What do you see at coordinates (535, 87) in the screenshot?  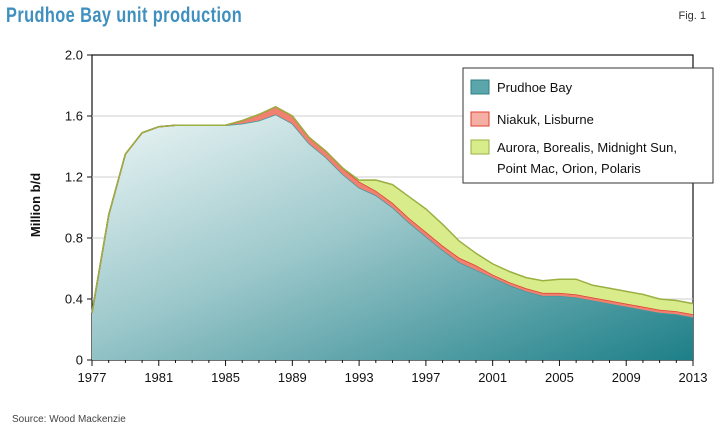 I see `legend-label-0: Prudhoe Bay` at bounding box center [535, 87].